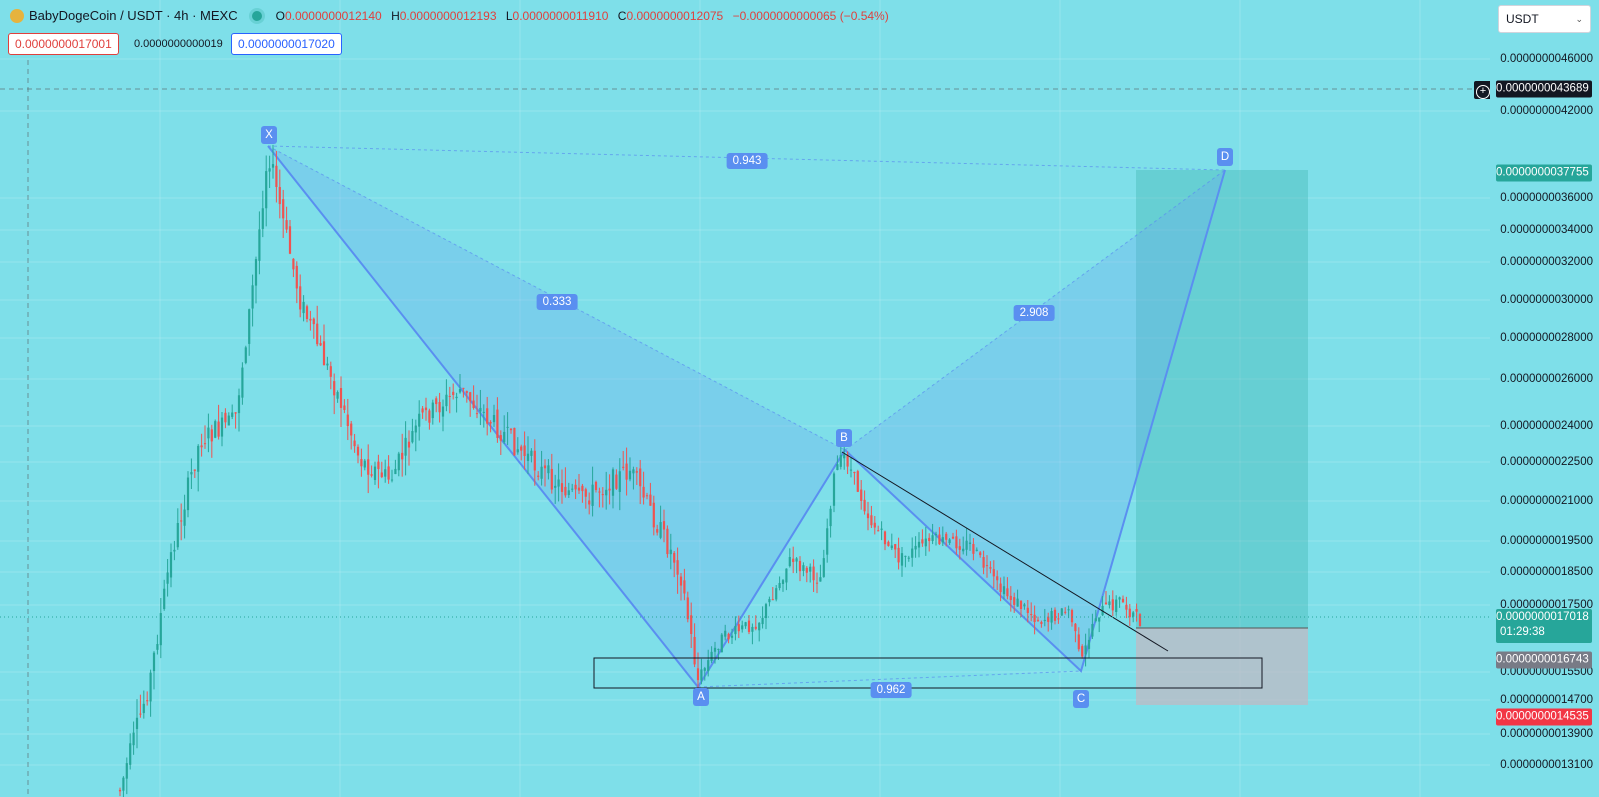 The height and width of the screenshot is (797, 1599). What do you see at coordinates (810, 15) in the screenshot?
I see `price-change: −0.0000000000065 (−0.54%)` at bounding box center [810, 15].